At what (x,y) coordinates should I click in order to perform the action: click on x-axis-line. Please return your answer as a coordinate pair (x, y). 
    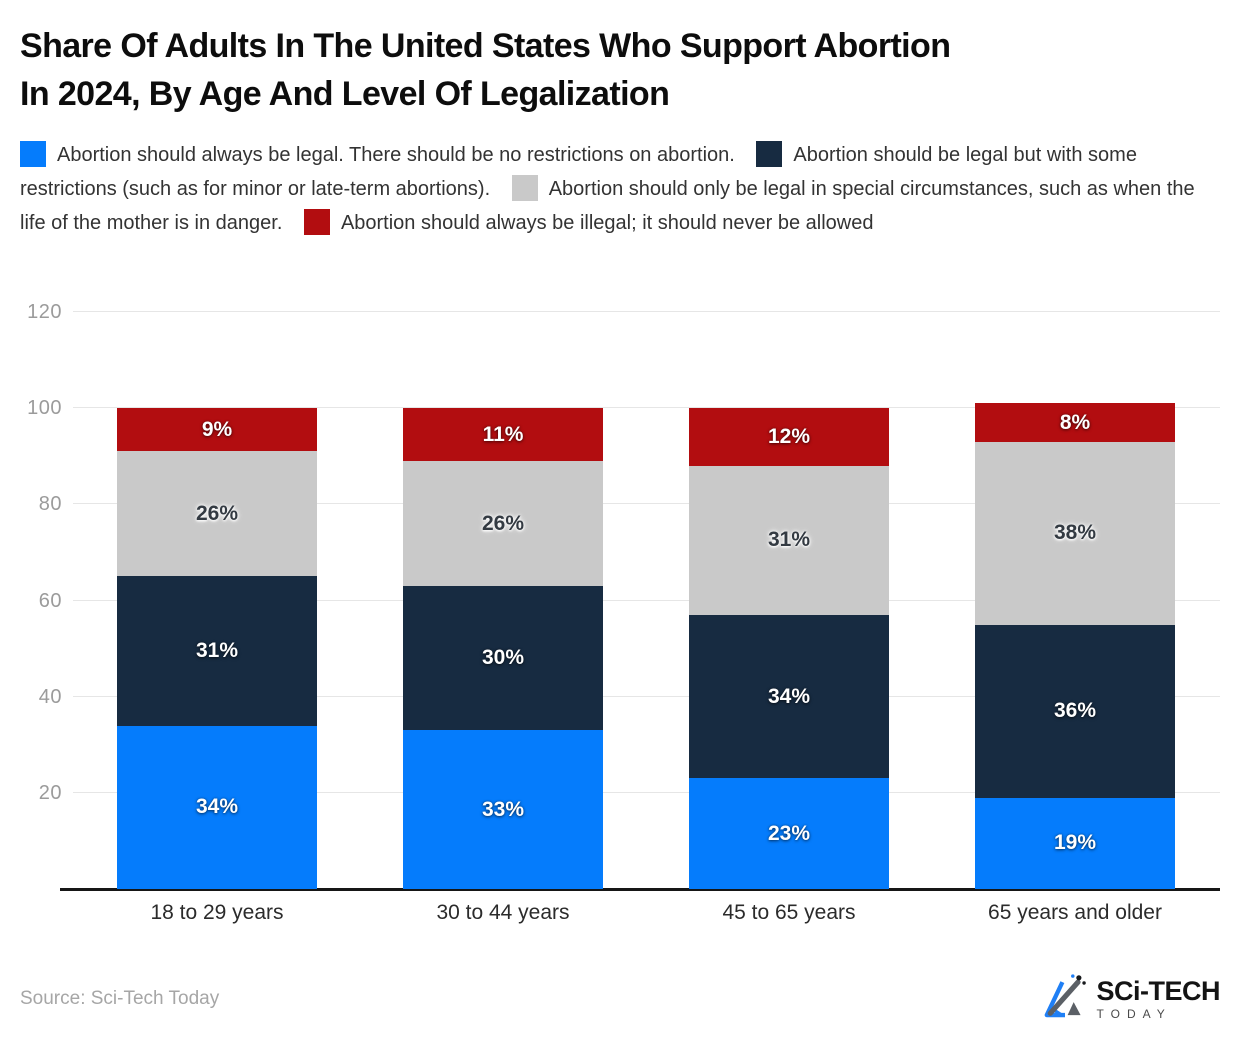
    Looking at the image, I should click on (640, 889).